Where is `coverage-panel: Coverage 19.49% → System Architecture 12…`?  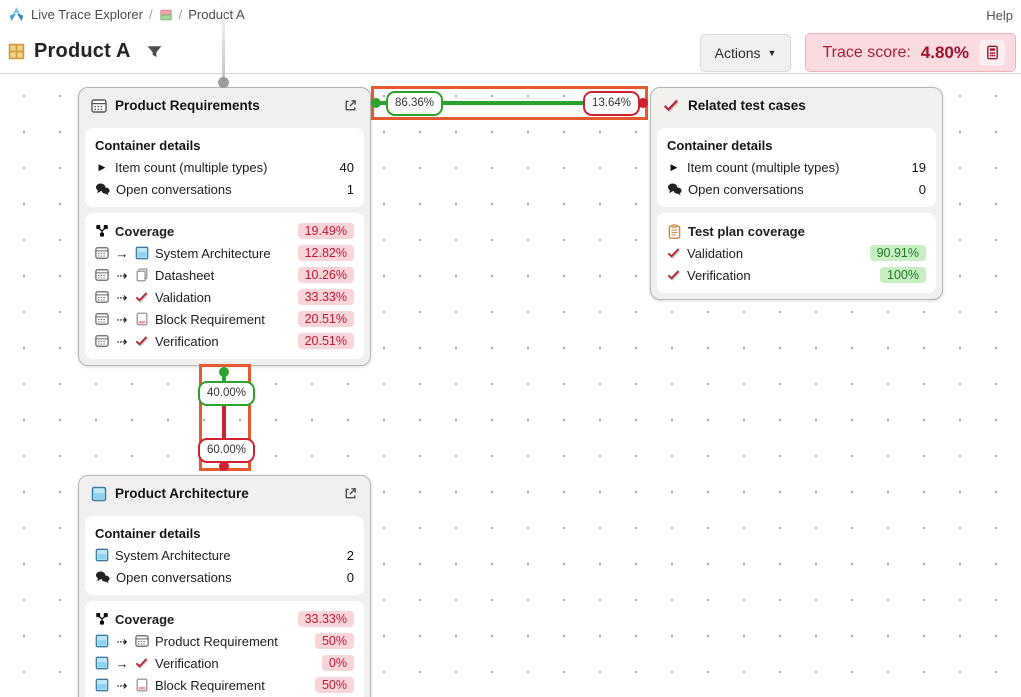 coverage-panel: Coverage 19.49% → System Architecture 12… is located at coordinates (224, 286).